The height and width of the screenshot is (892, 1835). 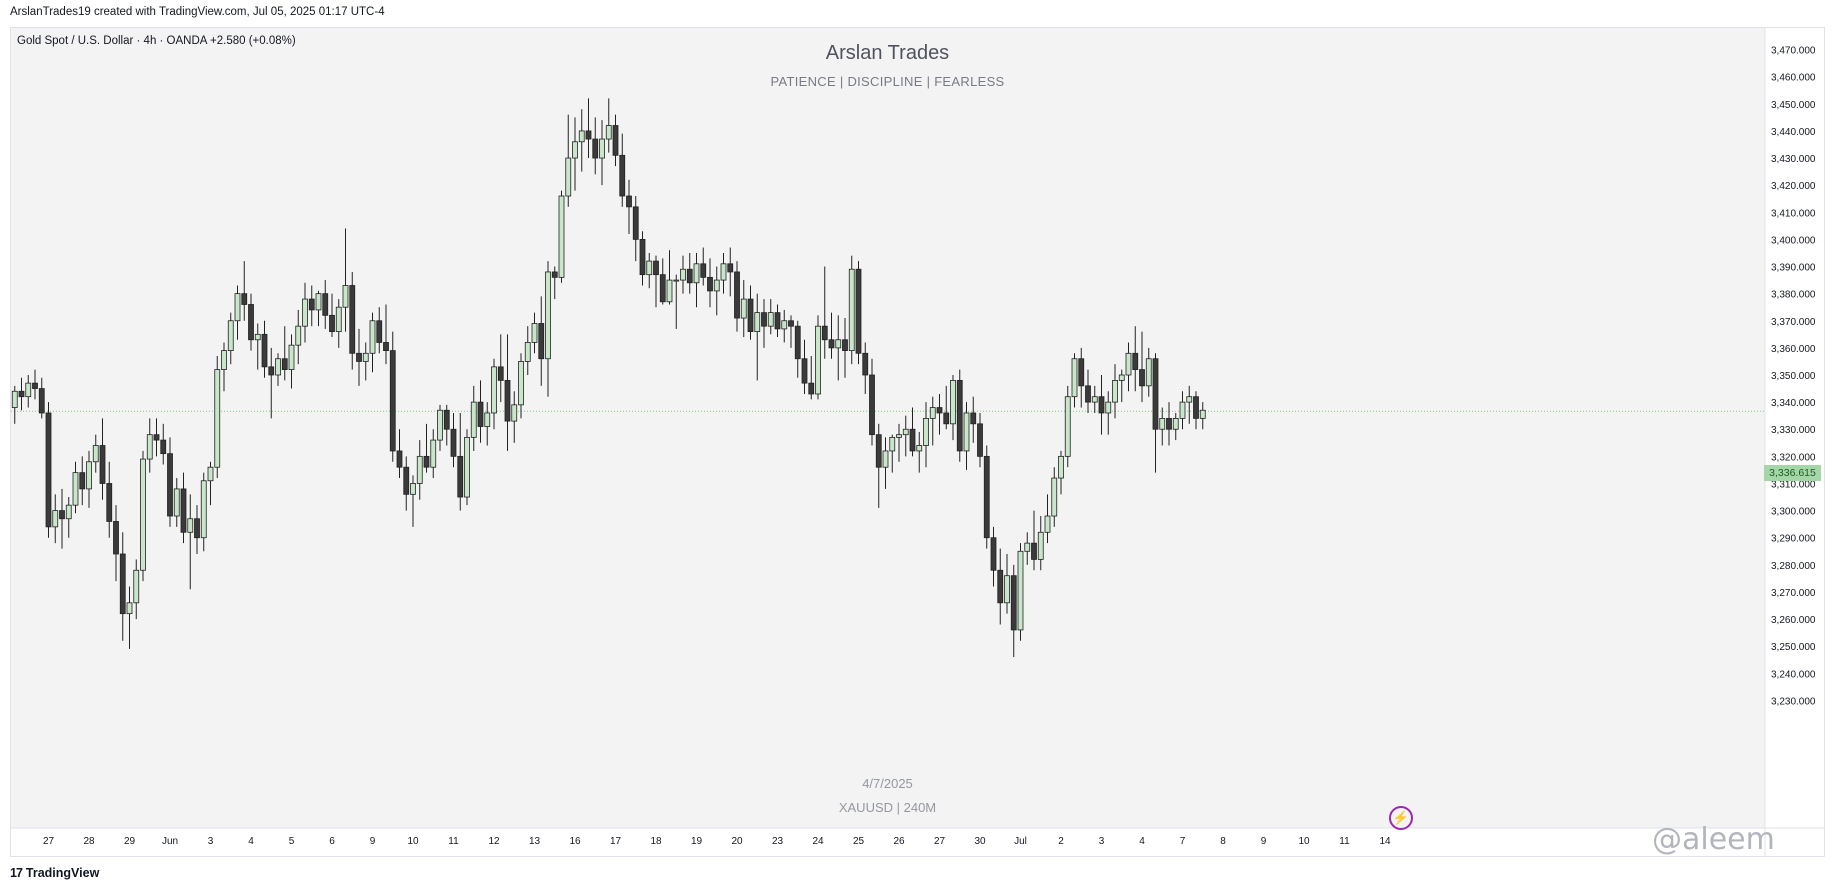 What do you see at coordinates (1385, 841) in the screenshot?
I see `x-tick-label: 14` at bounding box center [1385, 841].